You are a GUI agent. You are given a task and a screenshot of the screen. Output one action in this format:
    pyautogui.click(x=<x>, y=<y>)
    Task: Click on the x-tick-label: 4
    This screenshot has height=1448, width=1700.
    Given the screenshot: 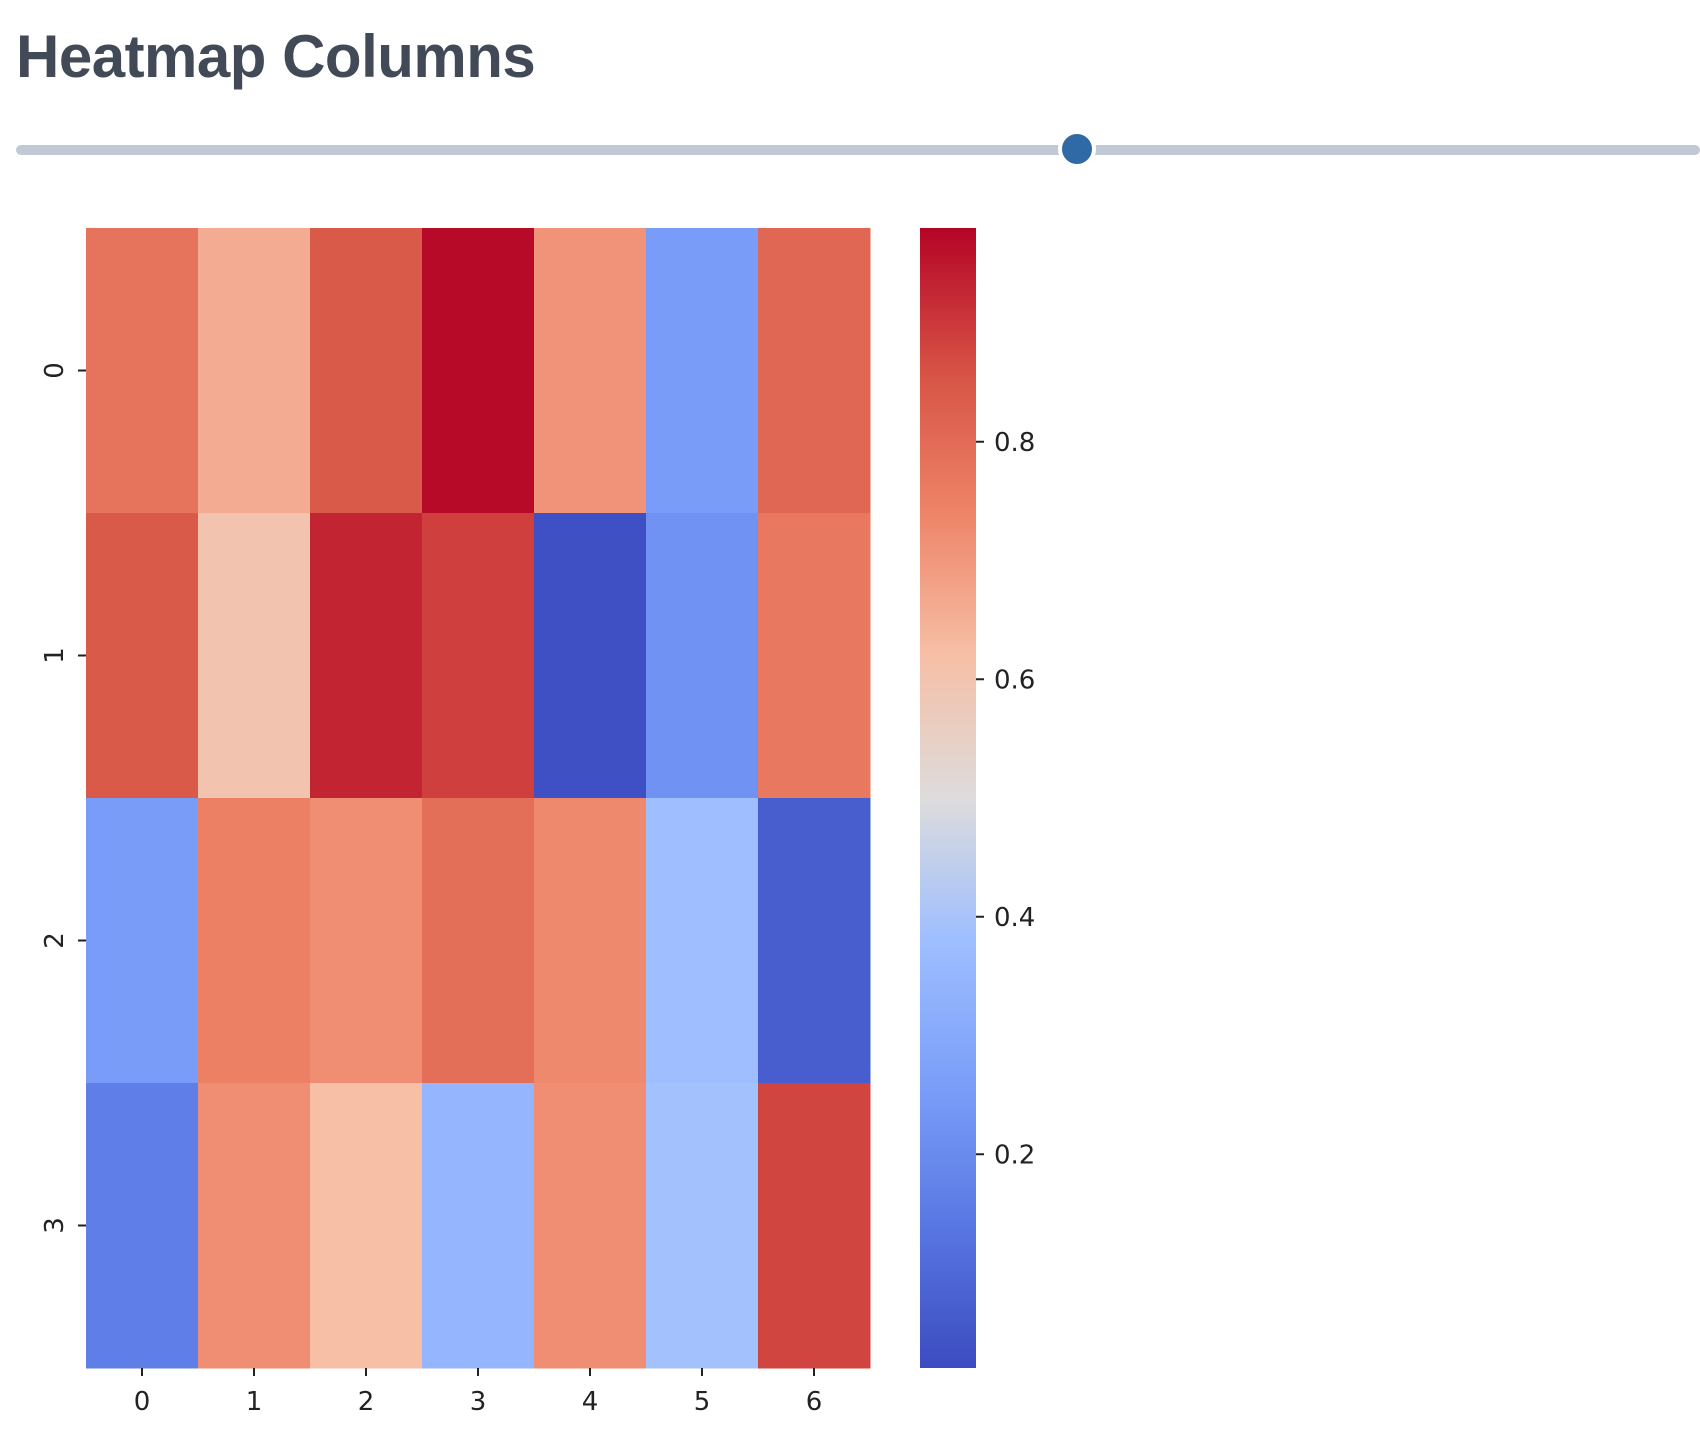 What is the action you would take?
    pyautogui.click(x=590, y=1402)
    